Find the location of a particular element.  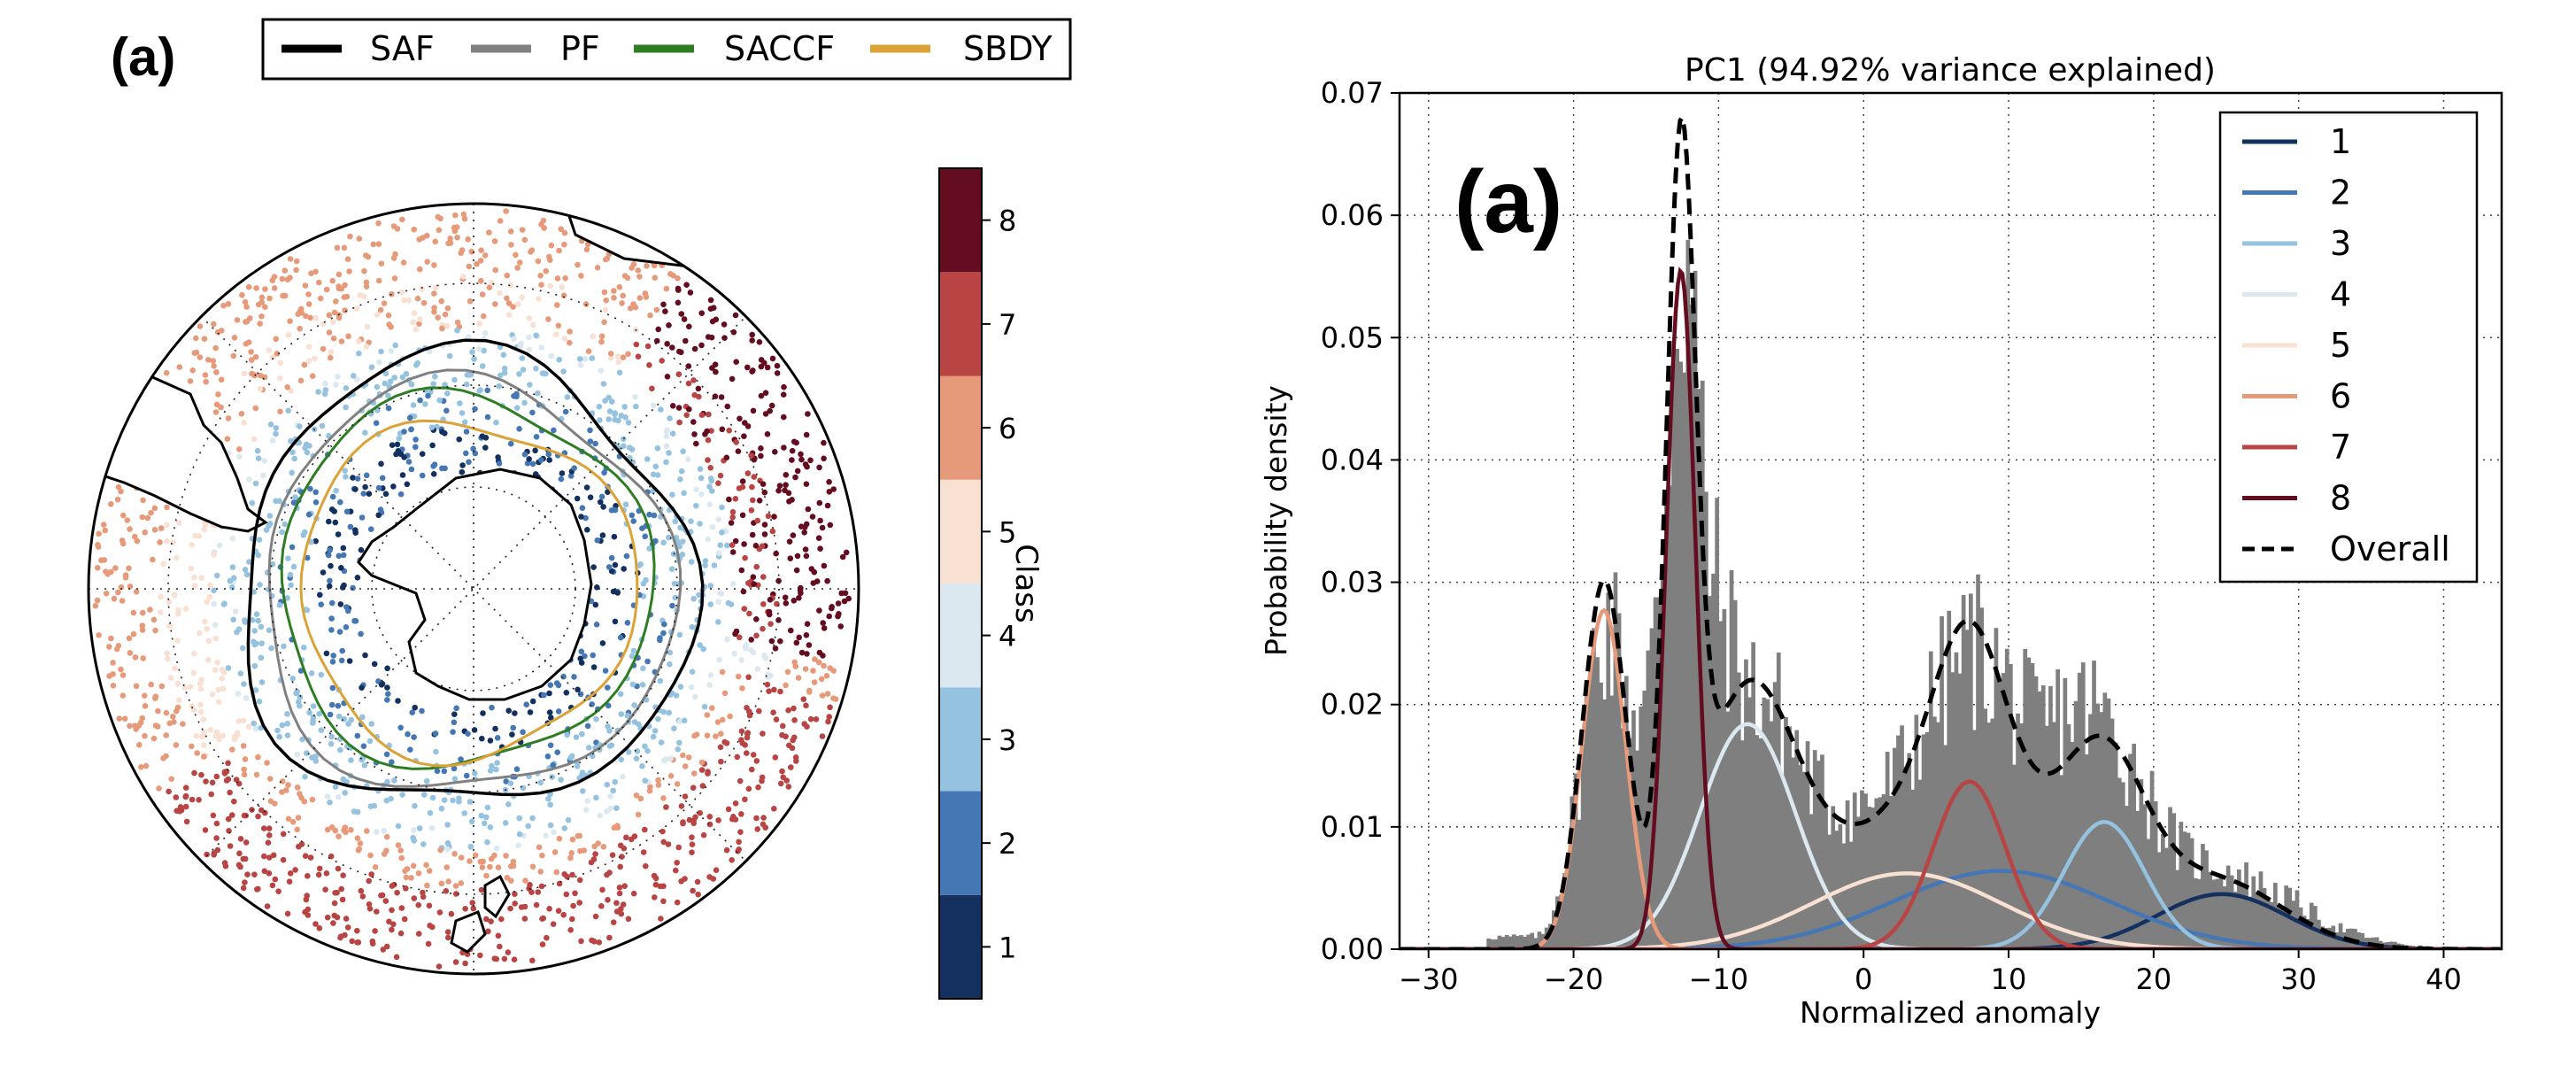

sbdy-front-line is located at coordinates (469, 594).